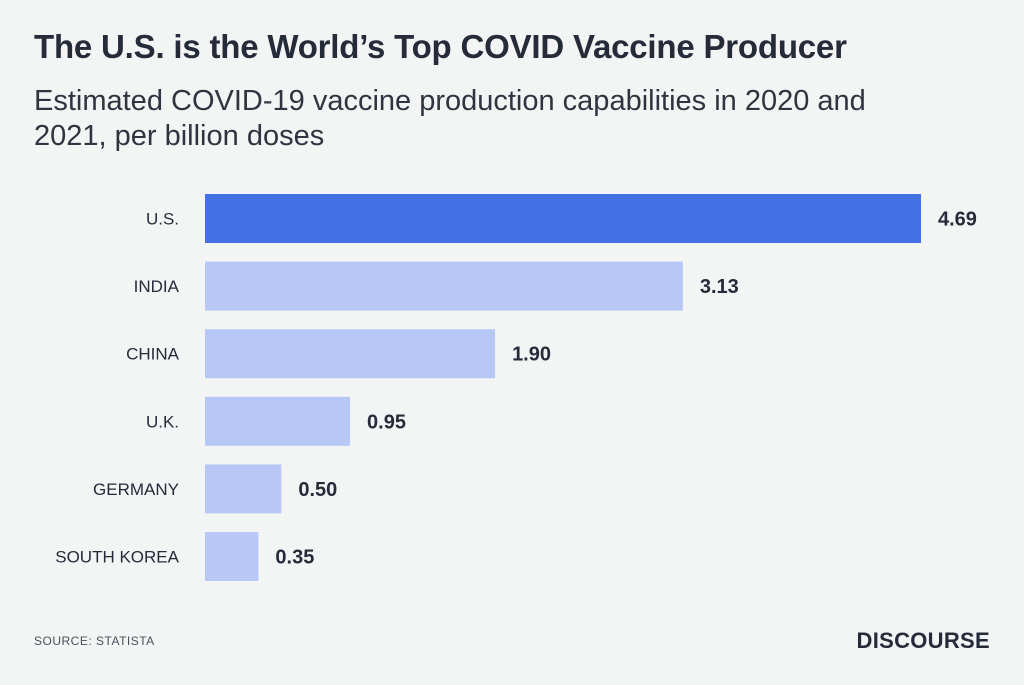  Describe the element at coordinates (531, 355) in the screenshot. I see `value-label: 1.90` at that location.